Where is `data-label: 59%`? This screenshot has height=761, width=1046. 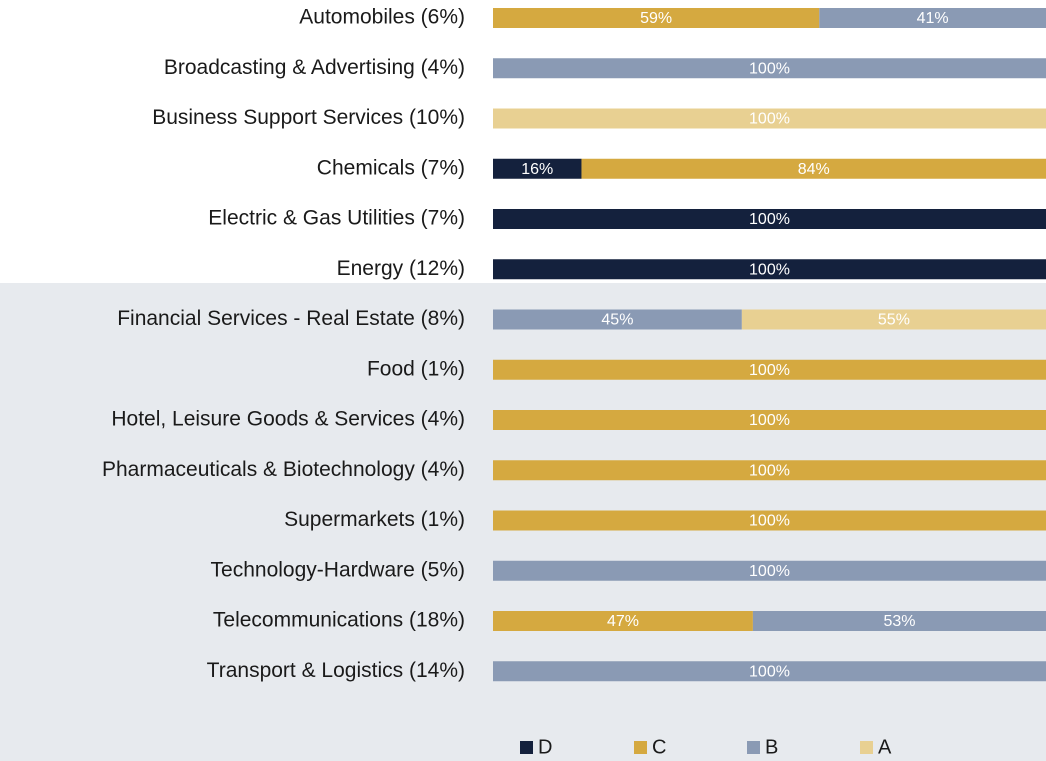 data-label: 59% is located at coordinates (656, 18).